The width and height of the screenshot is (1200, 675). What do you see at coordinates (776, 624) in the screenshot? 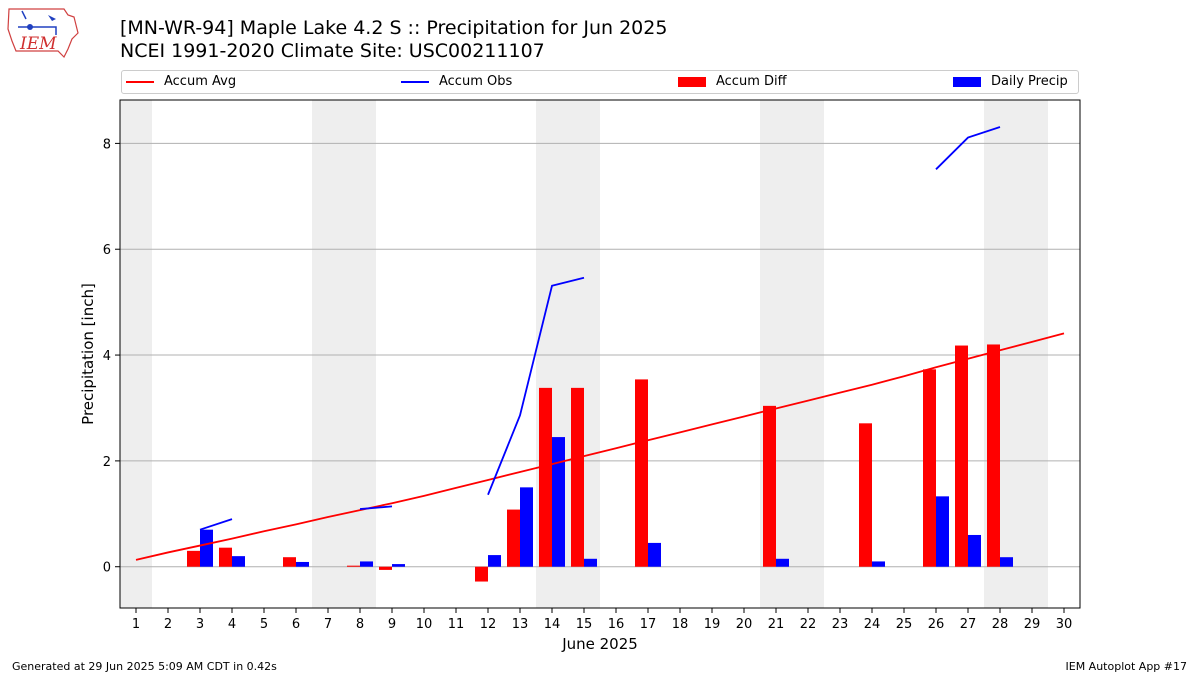
I see `x-tick-label: 21` at bounding box center [776, 624].